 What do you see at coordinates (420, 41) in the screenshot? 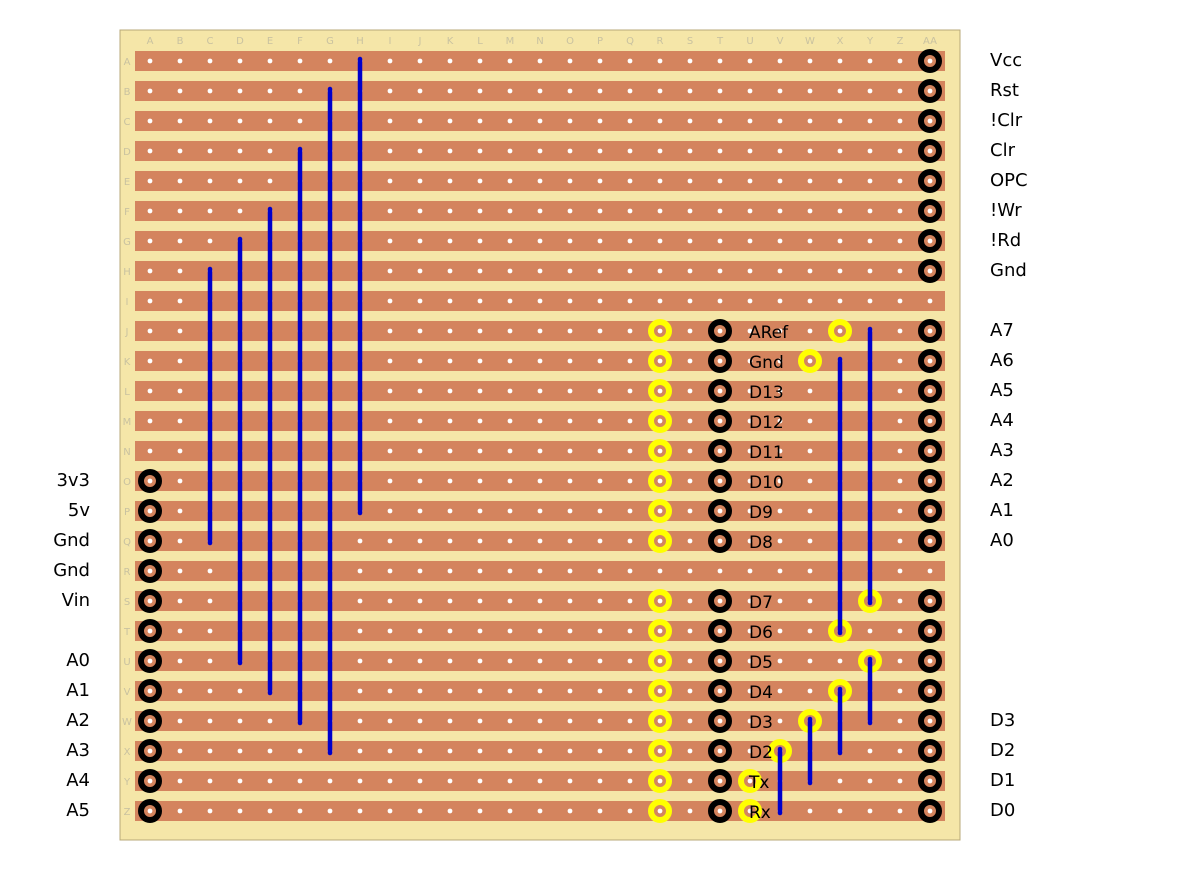
I see `column-letter-j: J` at bounding box center [420, 41].